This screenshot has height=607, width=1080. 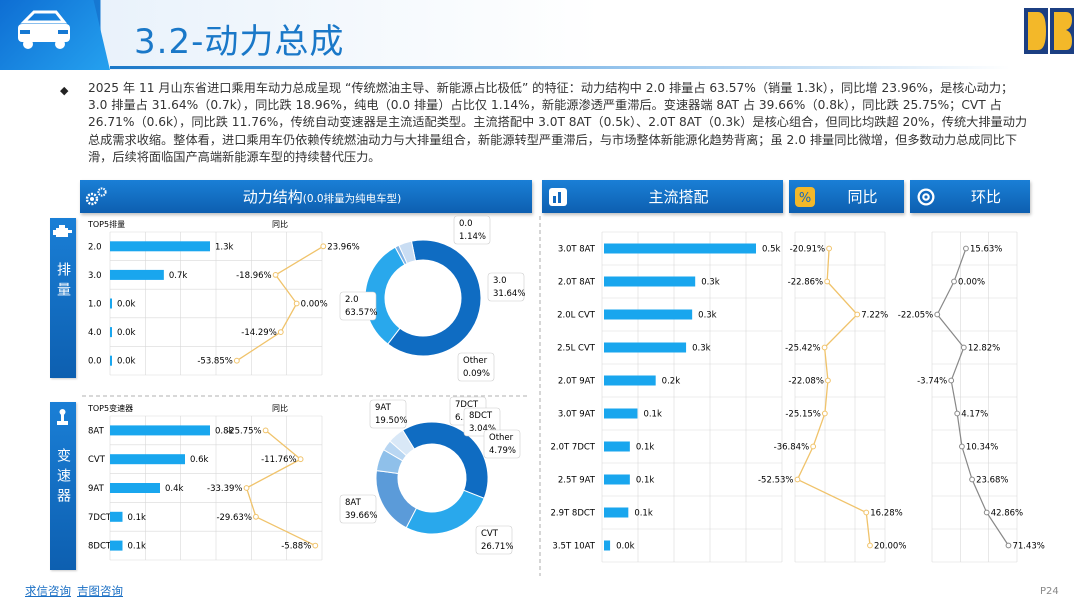 I want to click on yoy-label: -29.63%, so click(x=233, y=518).